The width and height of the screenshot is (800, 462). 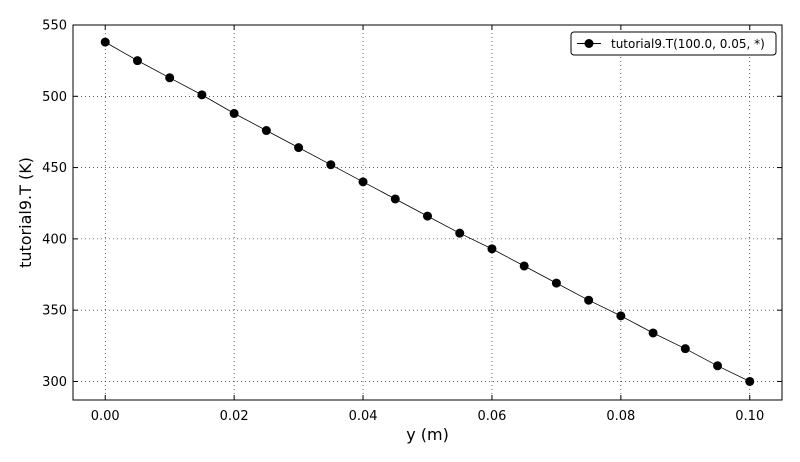 I want to click on legend-entry-label: tutorial9.T(100.0, 0.05, *), so click(x=688, y=44).